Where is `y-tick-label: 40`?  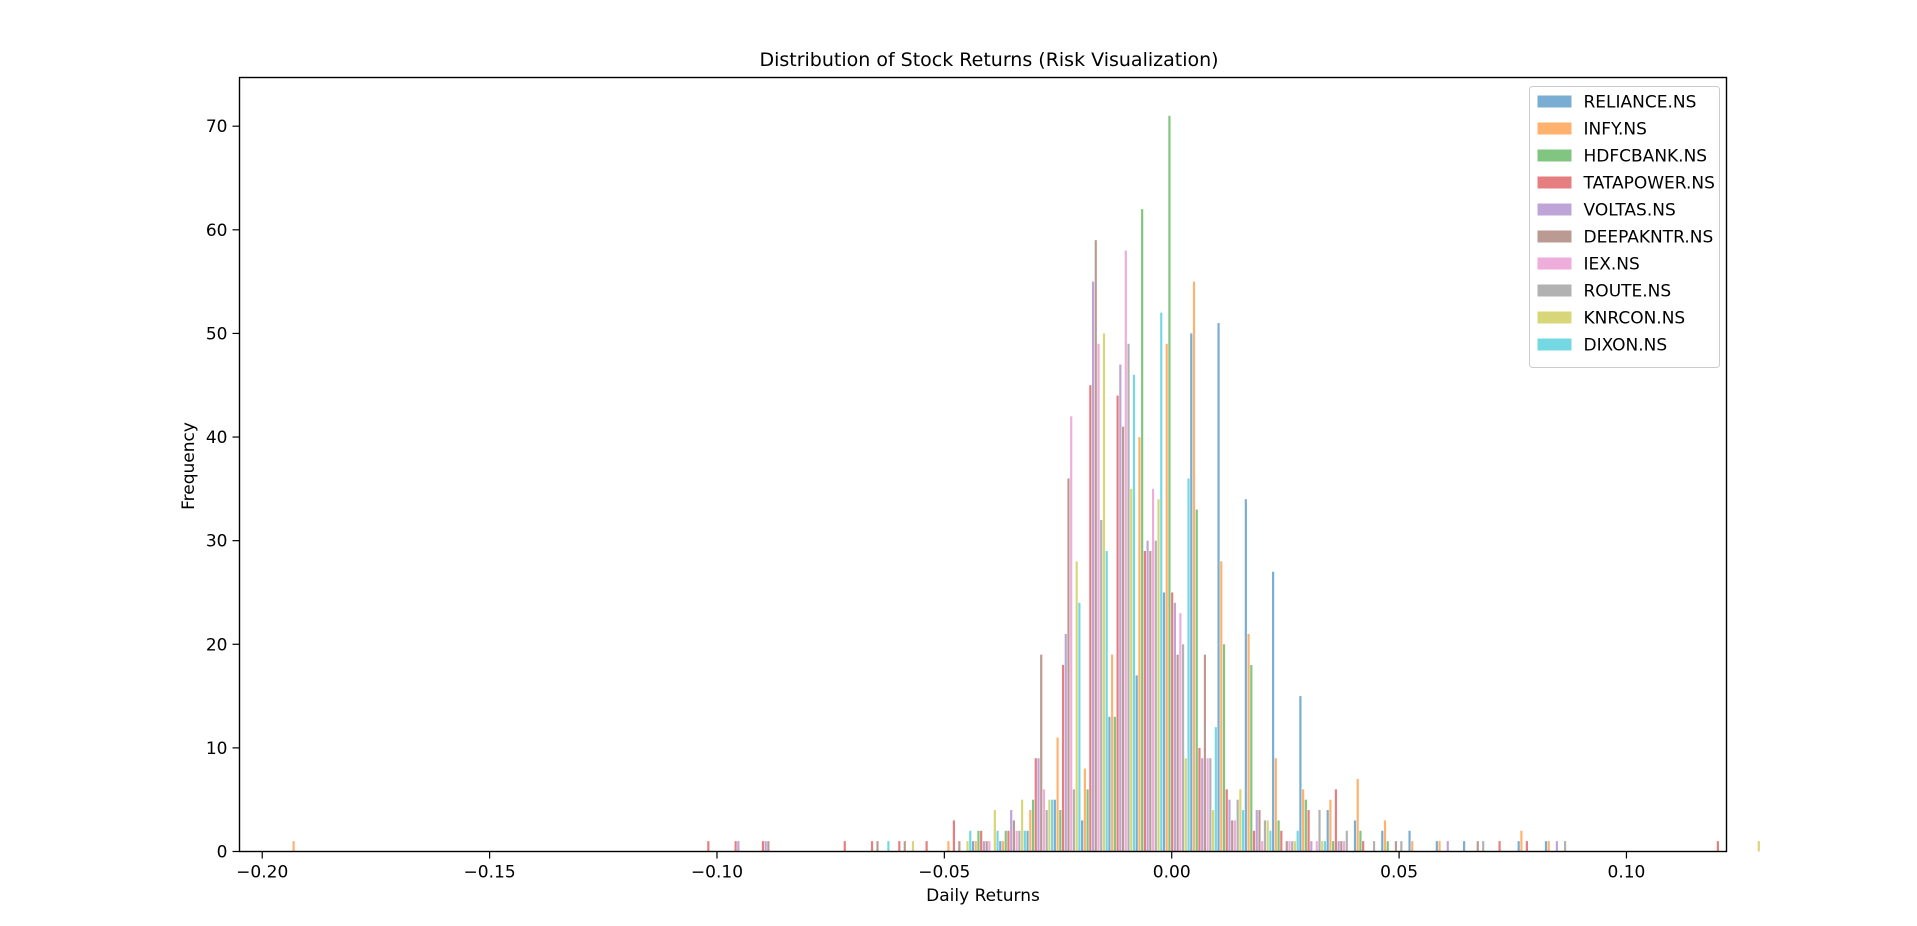 y-tick-label: 40 is located at coordinates (217, 438).